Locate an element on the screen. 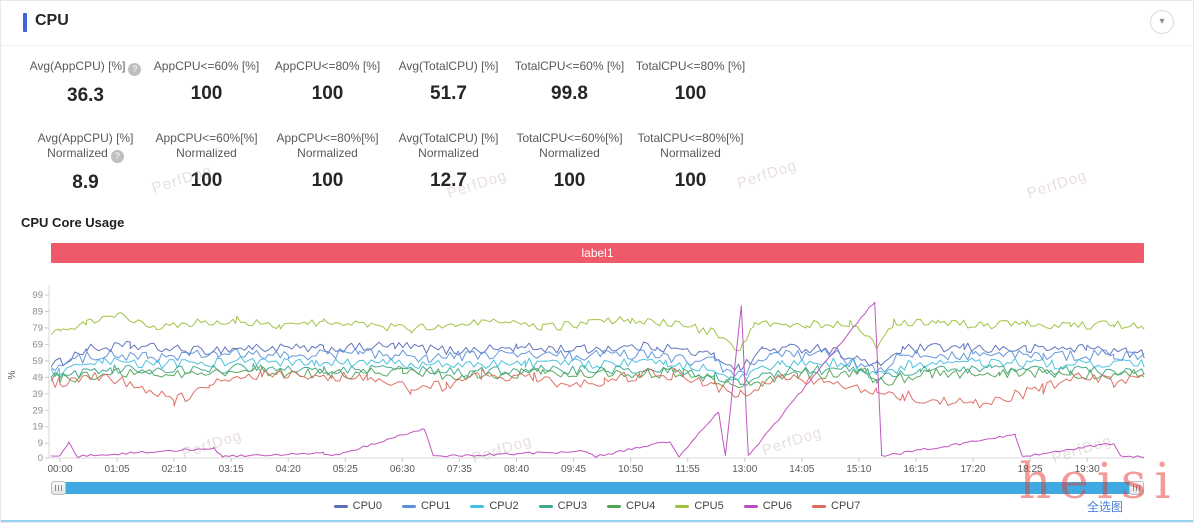  stat-avg-appcpu-: Avg(AppCPU) [%]? 36.3 is located at coordinates (85, 83).